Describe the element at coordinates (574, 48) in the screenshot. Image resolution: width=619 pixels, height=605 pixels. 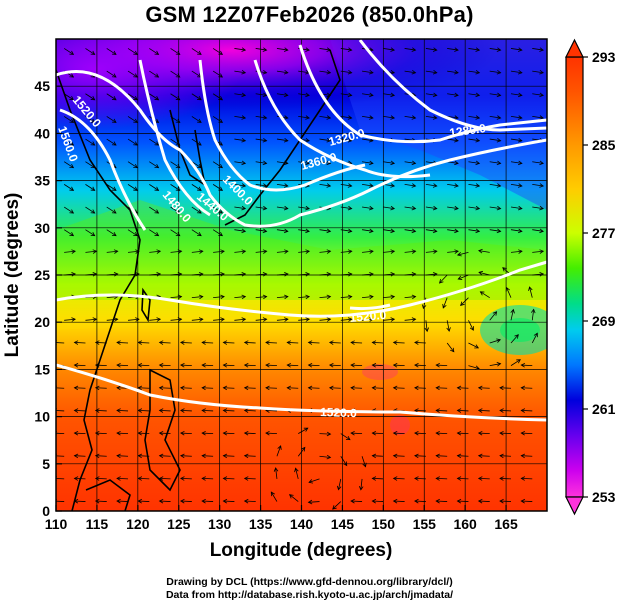
I see `colorbar-upper-arrow` at that location.